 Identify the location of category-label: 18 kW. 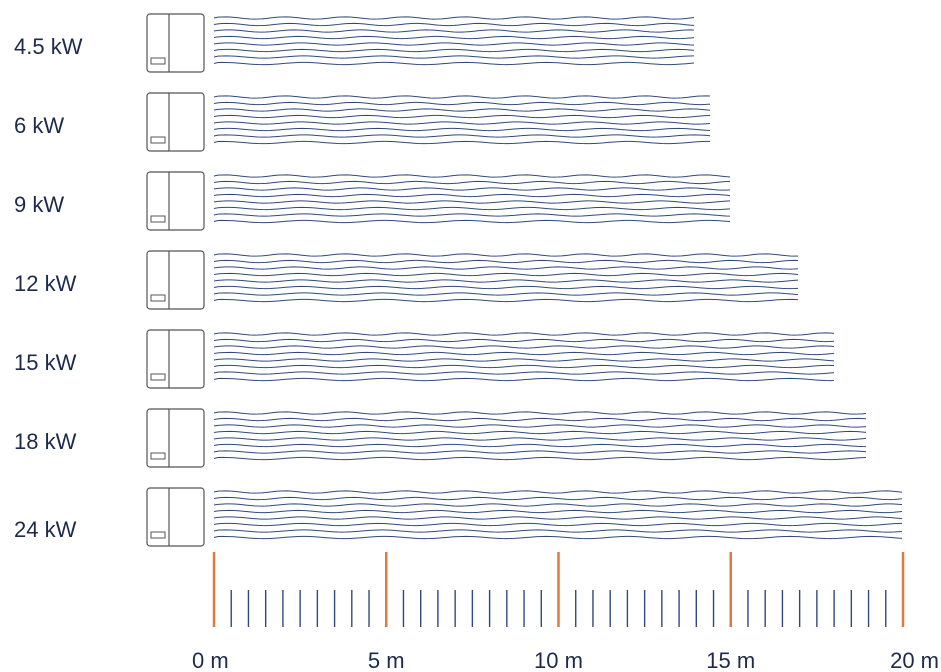
(45, 441).